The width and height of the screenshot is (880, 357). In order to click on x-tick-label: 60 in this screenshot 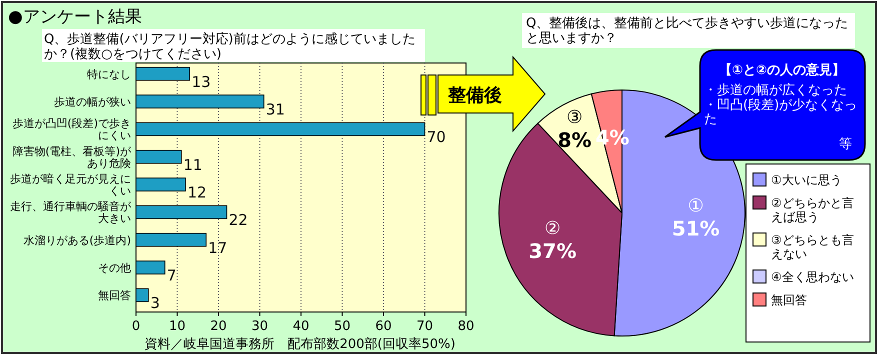, I will do `click(383, 326)`.